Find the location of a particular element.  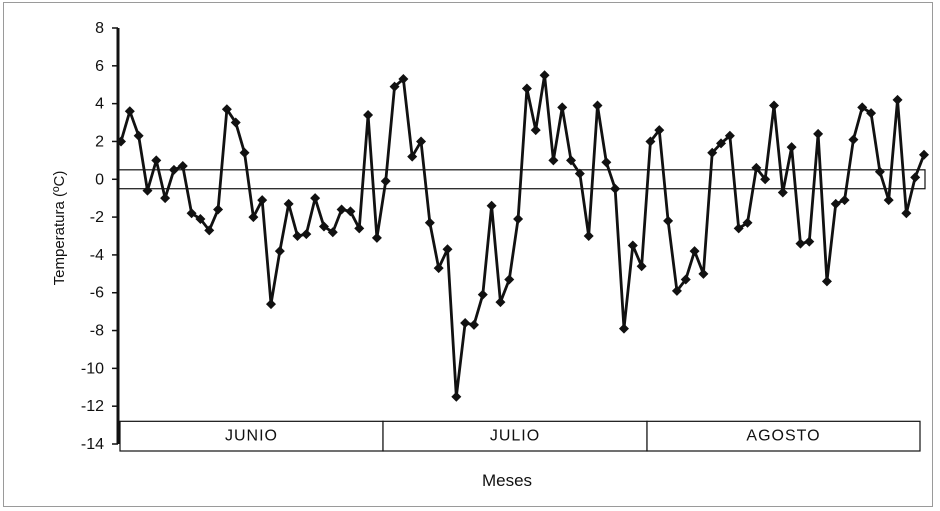

y-tick-label: 6 is located at coordinates (99, 66).